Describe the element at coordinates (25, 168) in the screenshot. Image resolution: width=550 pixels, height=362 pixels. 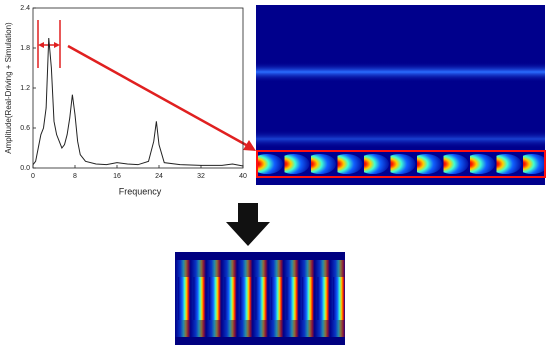
I see `y-tick-label: 0.0` at that location.